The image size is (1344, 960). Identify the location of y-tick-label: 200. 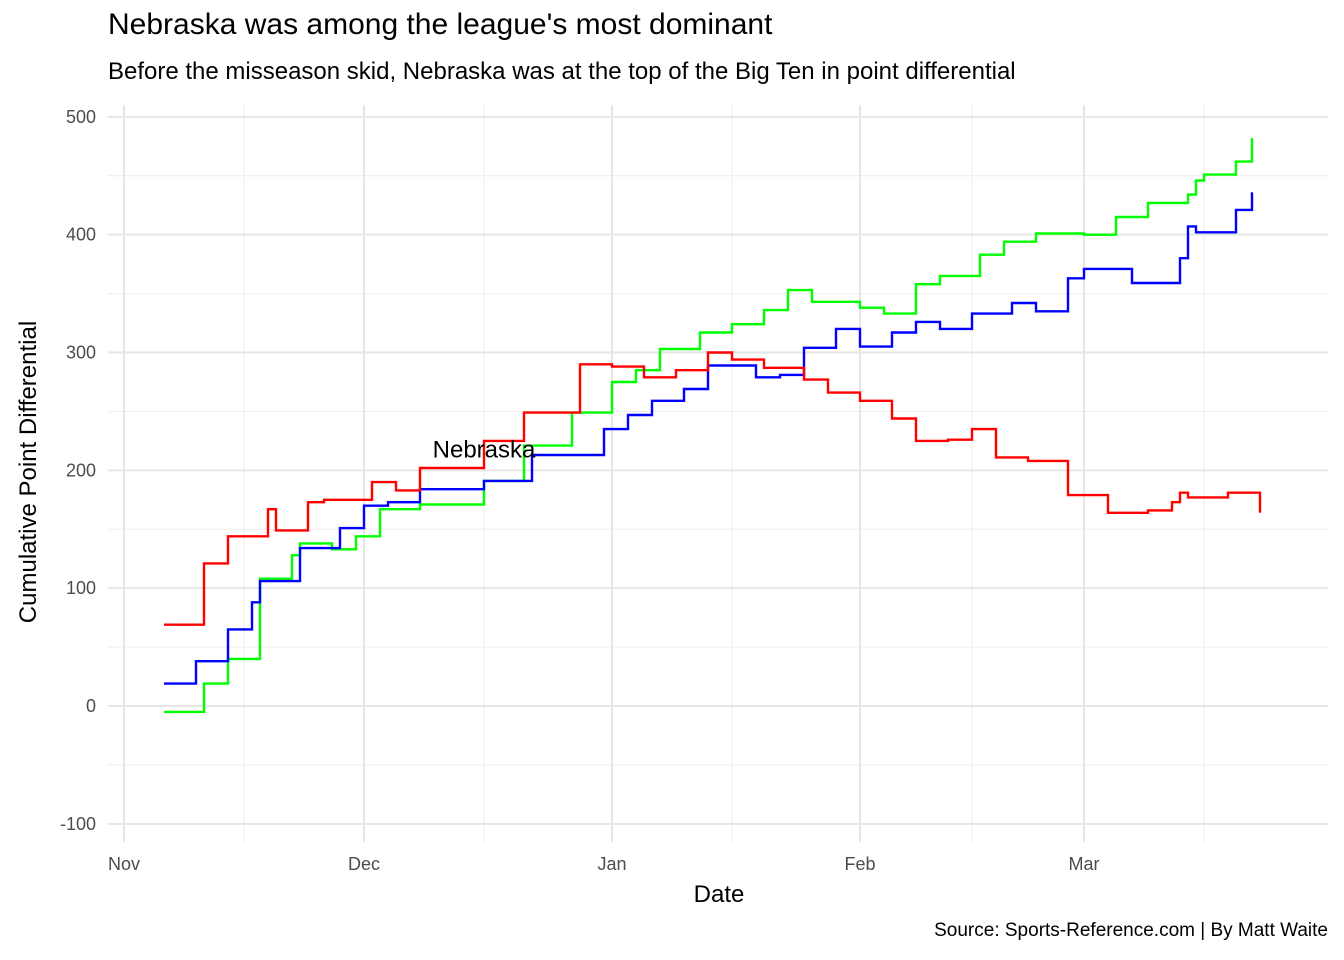
(81, 470).